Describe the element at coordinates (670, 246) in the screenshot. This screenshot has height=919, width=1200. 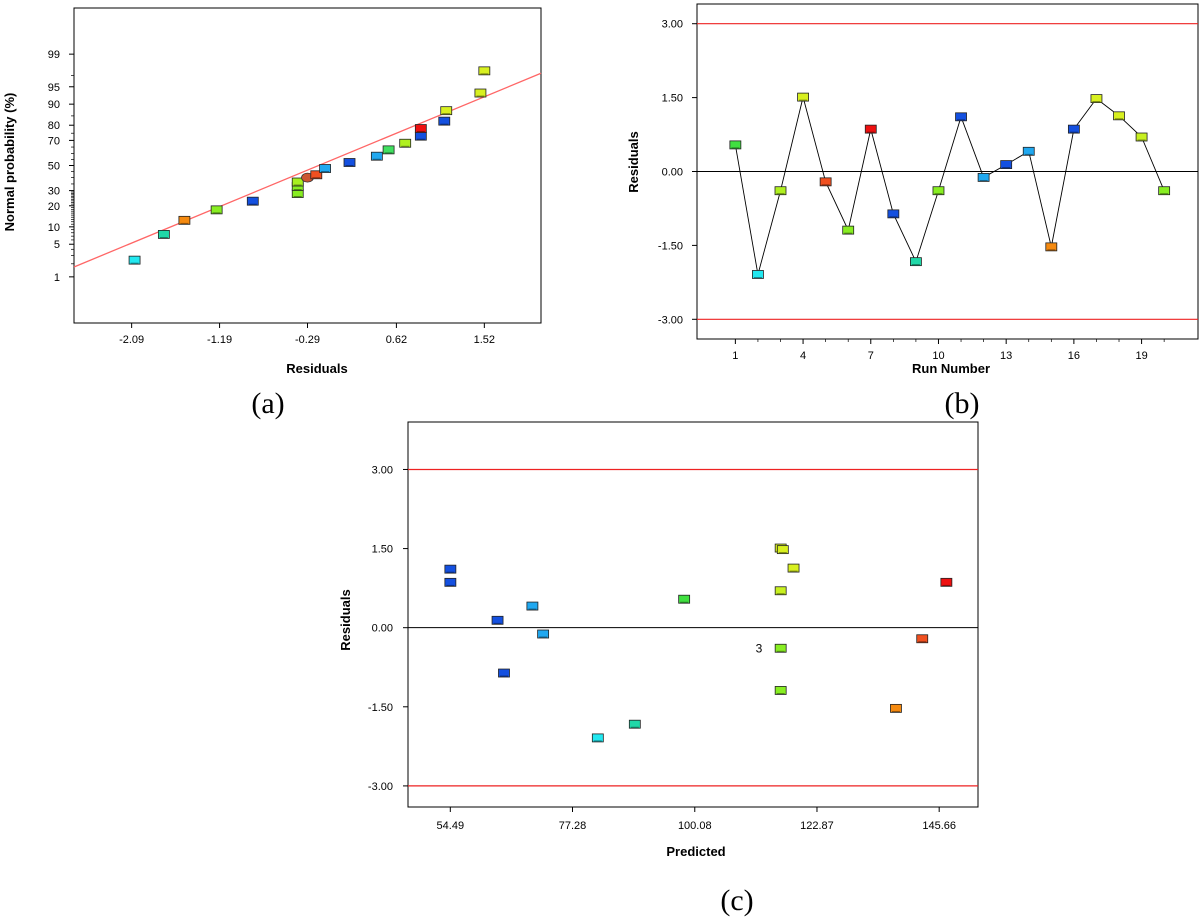
I see `y-tick-label-b: -1.50` at that location.